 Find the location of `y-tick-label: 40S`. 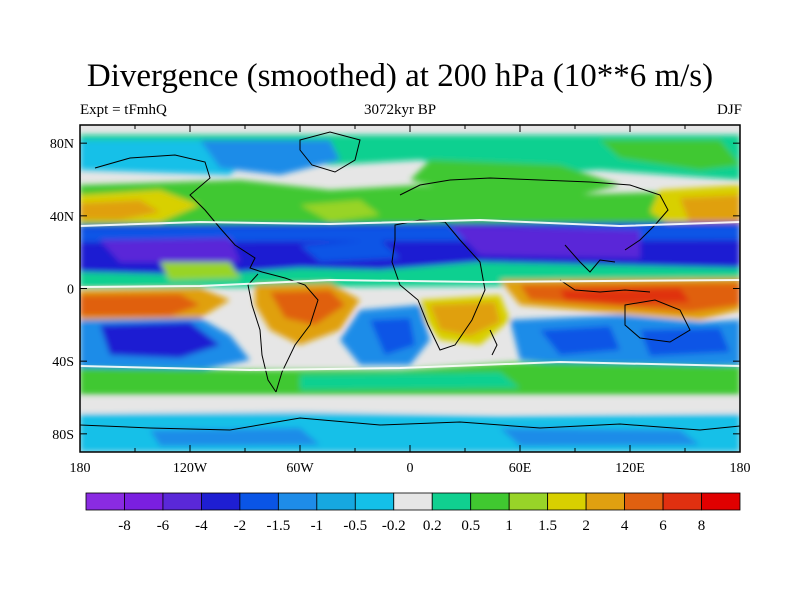

y-tick-label: 40S is located at coordinates (63, 362).